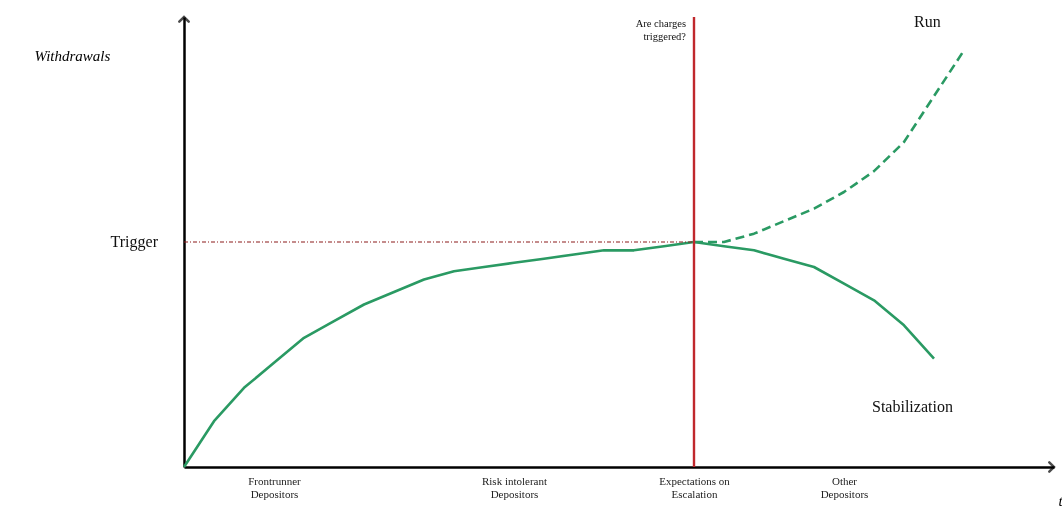 The width and height of the screenshot is (1062, 526). I want to click on series-label: Run, so click(927, 22).